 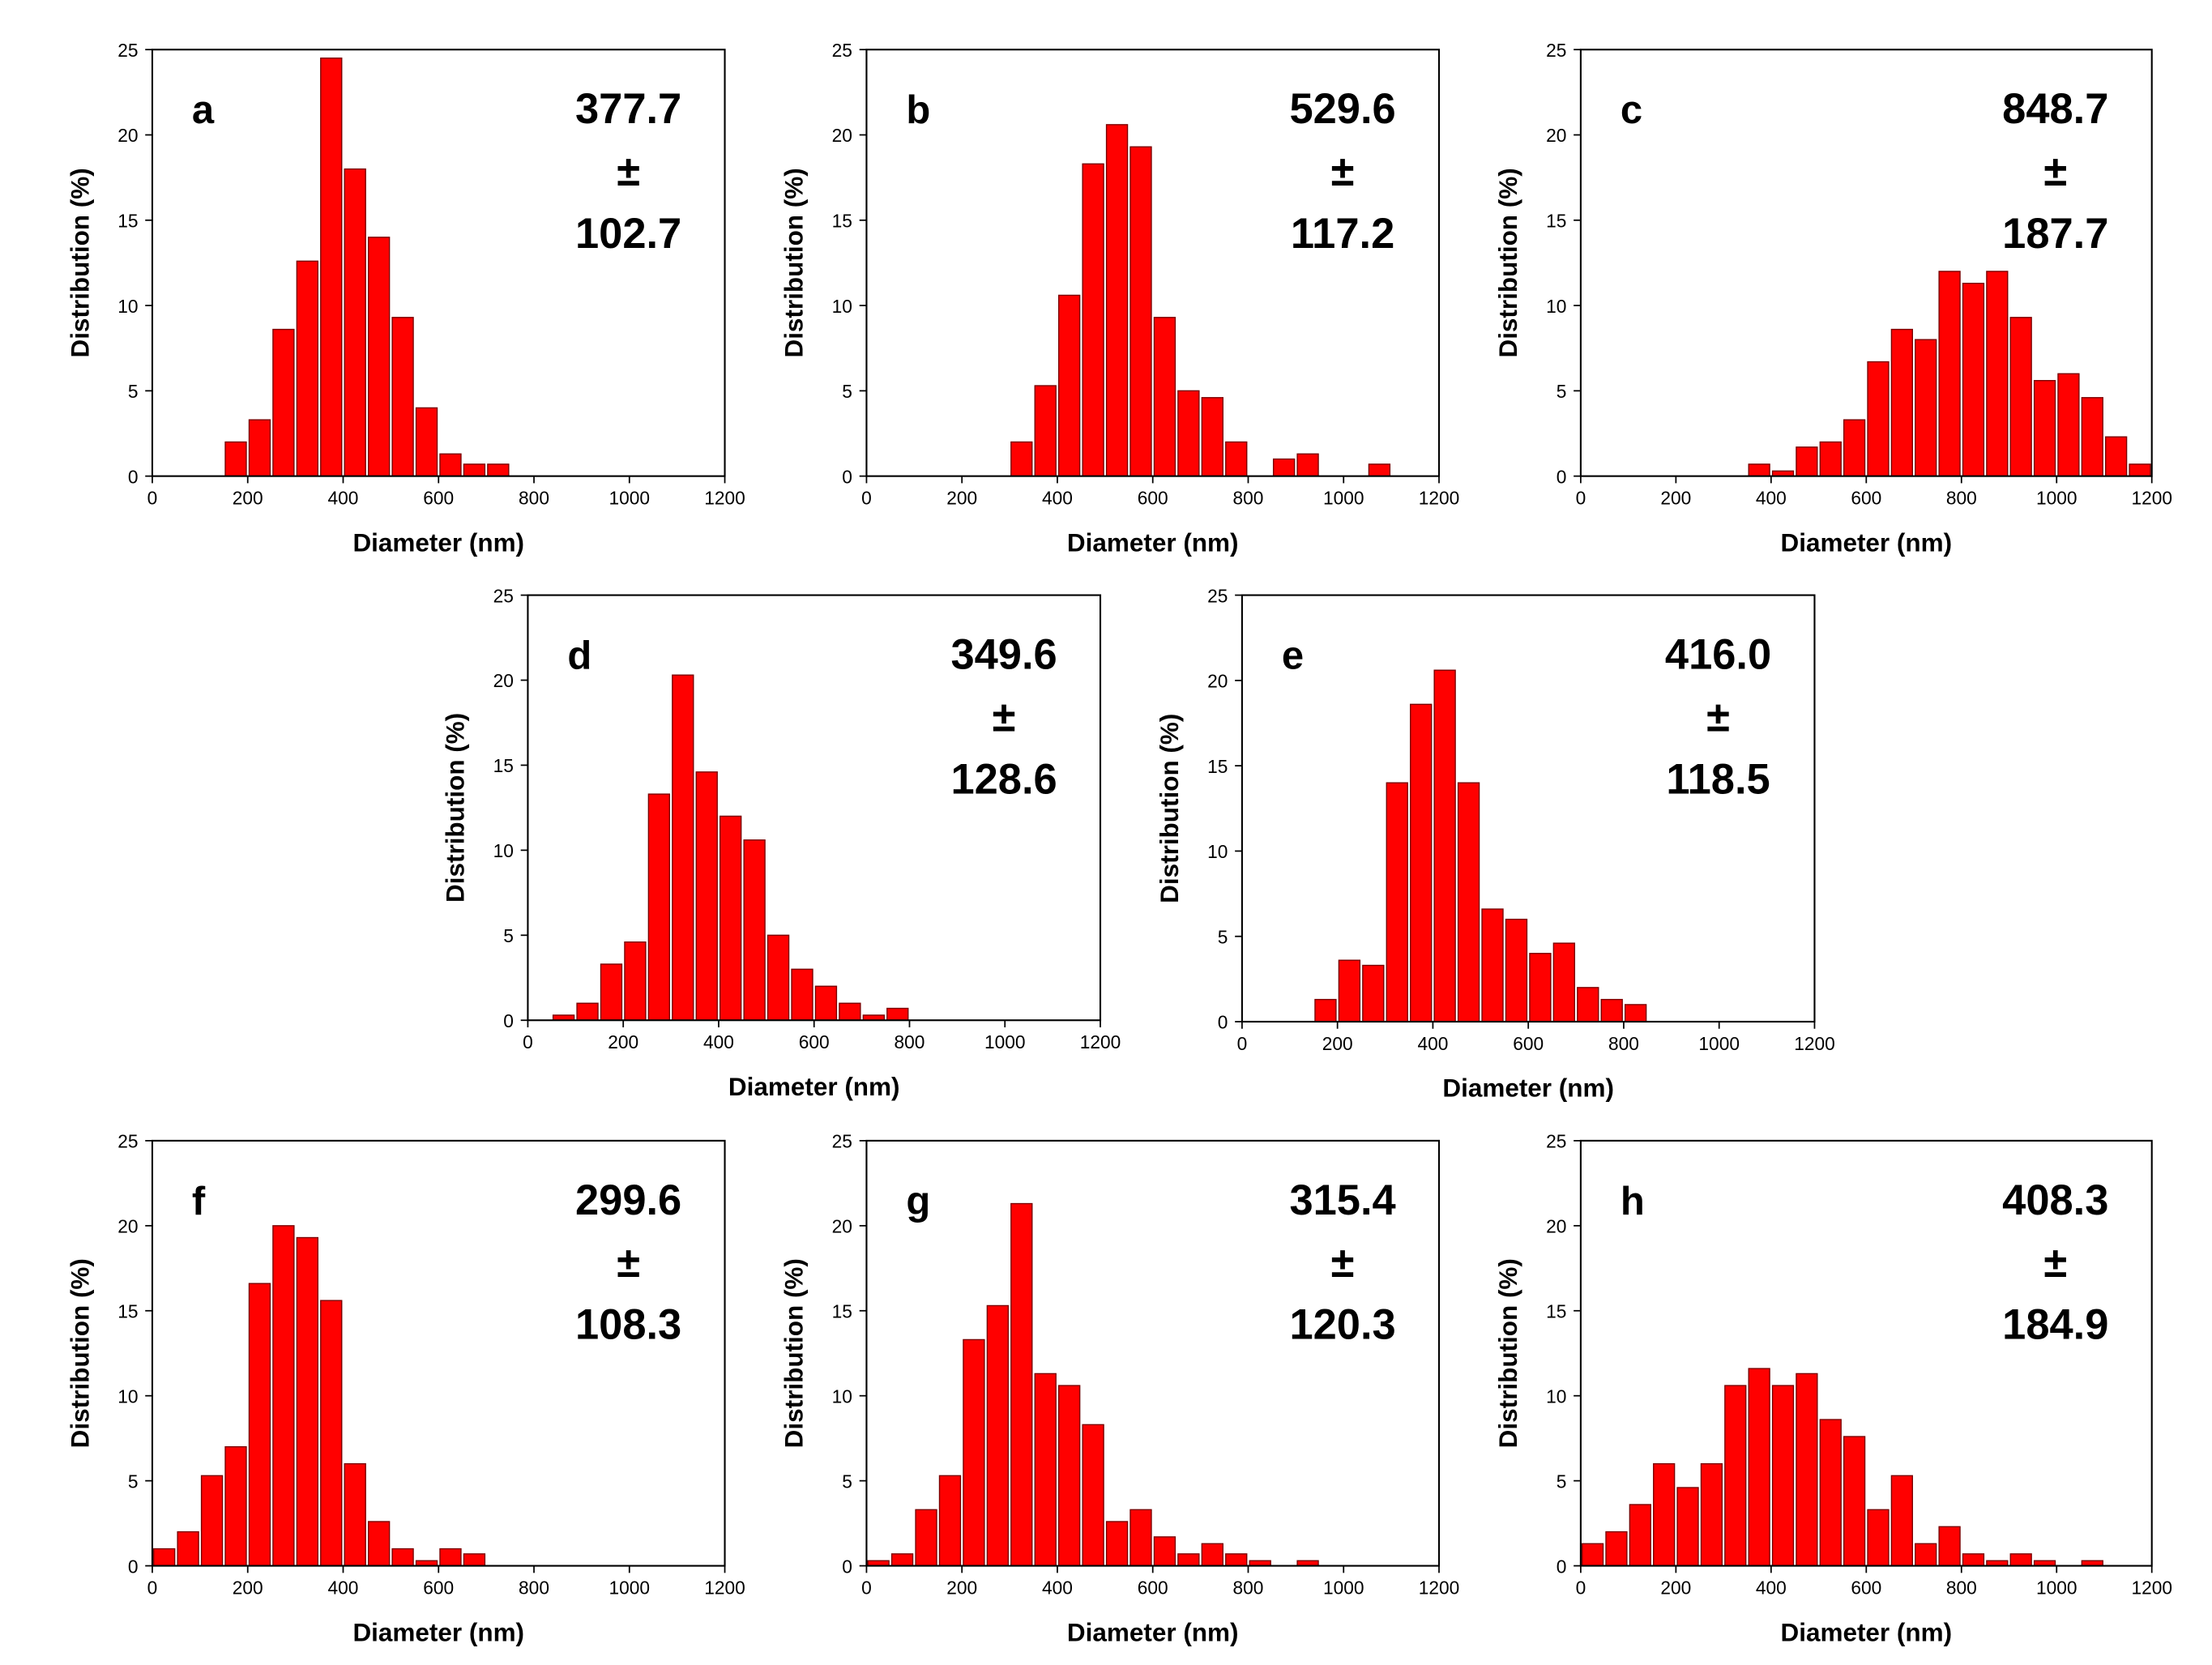 What do you see at coordinates (918, 1201) in the screenshot?
I see `panel-label: g` at bounding box center [918, 1201].